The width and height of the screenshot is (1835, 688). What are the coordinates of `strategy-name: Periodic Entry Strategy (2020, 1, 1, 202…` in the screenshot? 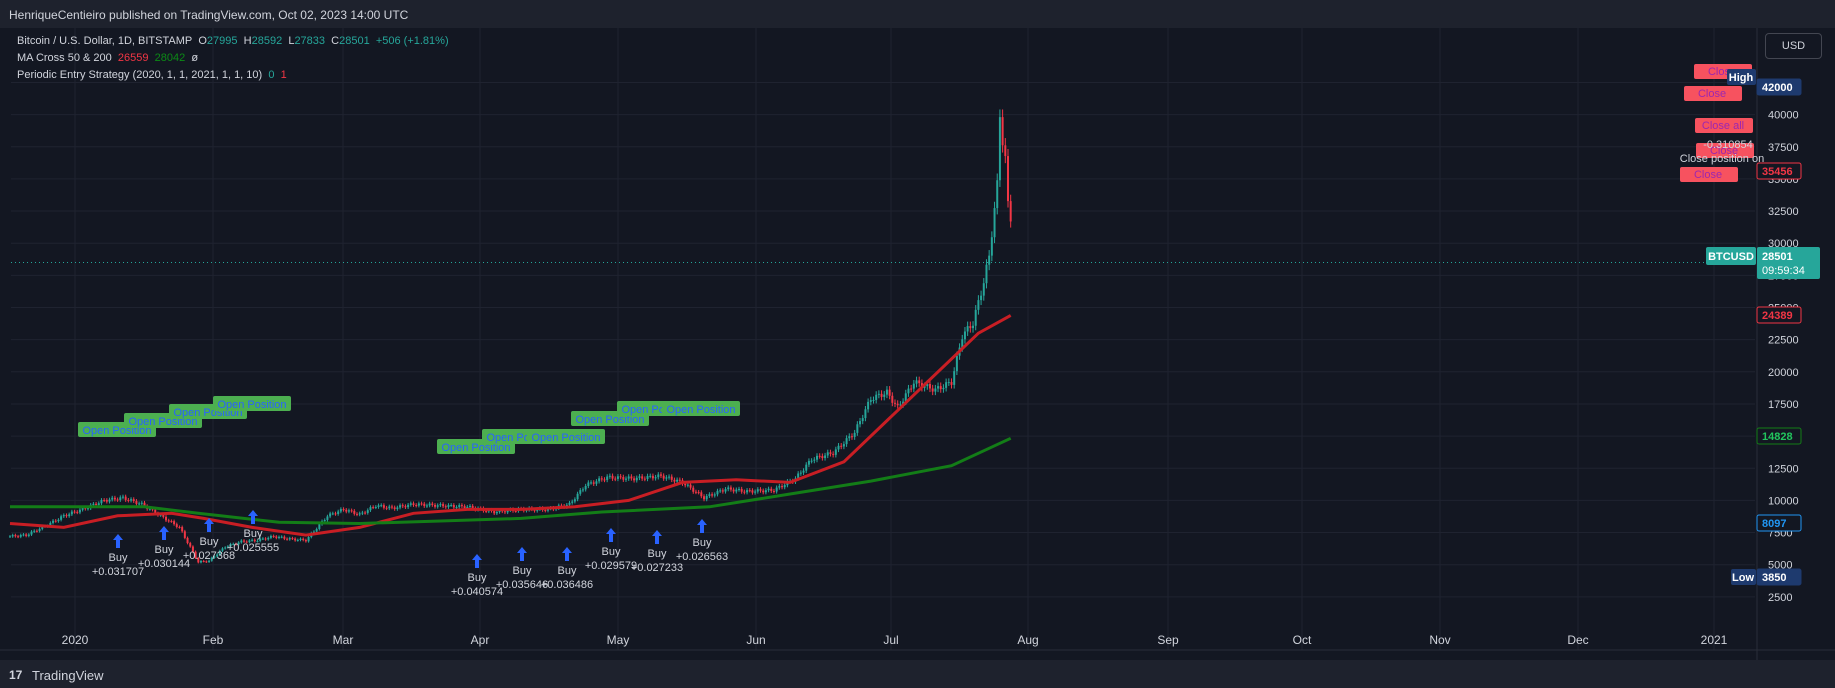 It's located at (140, 75).